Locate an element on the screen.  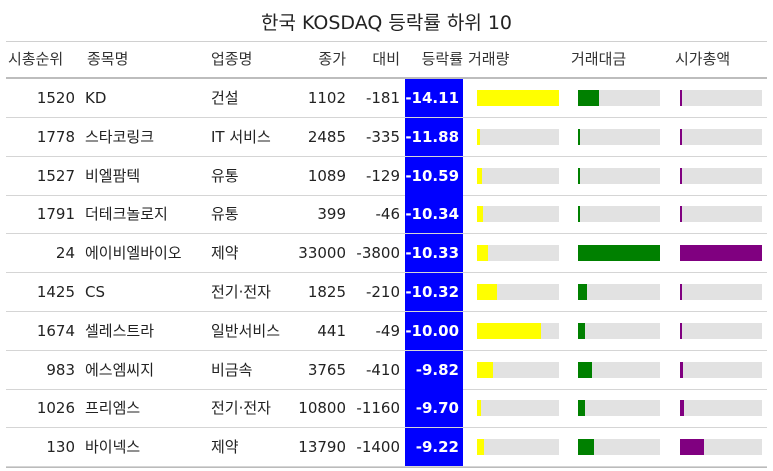
table-row: 1778 스타코링크 IT 서비스 2485 -335 -11.88 is located at coordinates (386, 137).